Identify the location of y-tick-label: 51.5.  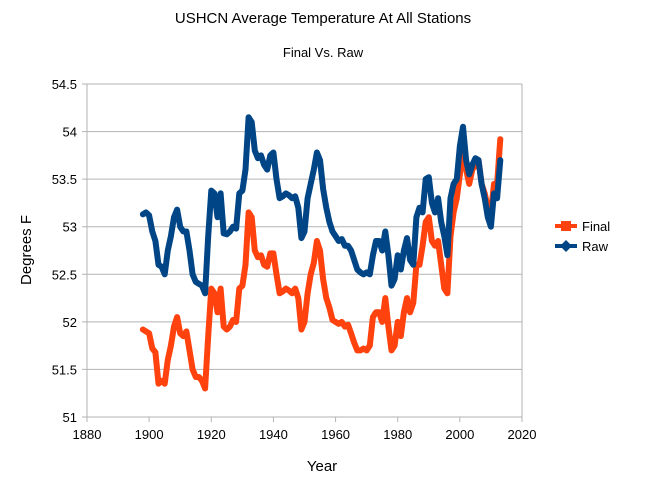
(64, 369).